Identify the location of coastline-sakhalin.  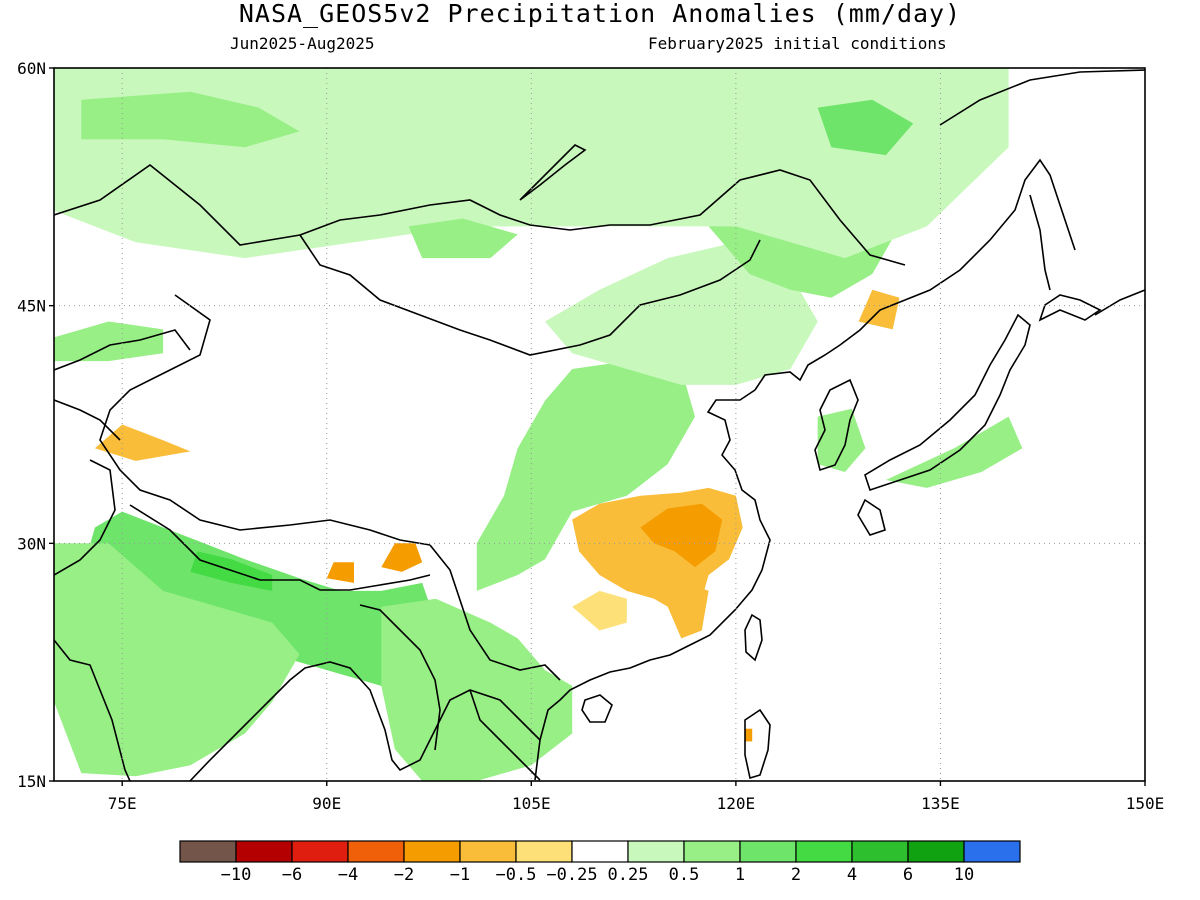
(1040, 242).